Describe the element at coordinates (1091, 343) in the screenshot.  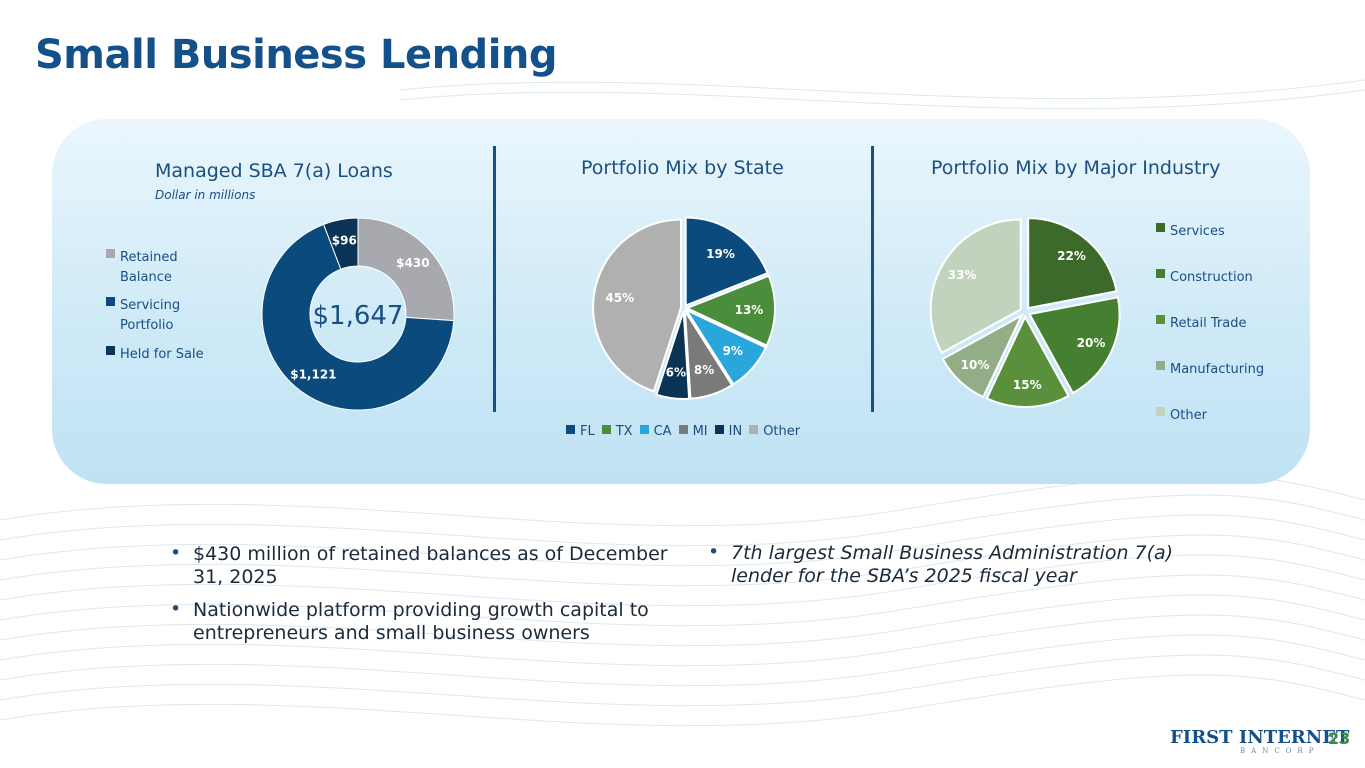
I see `data-label: 20%` at that location.